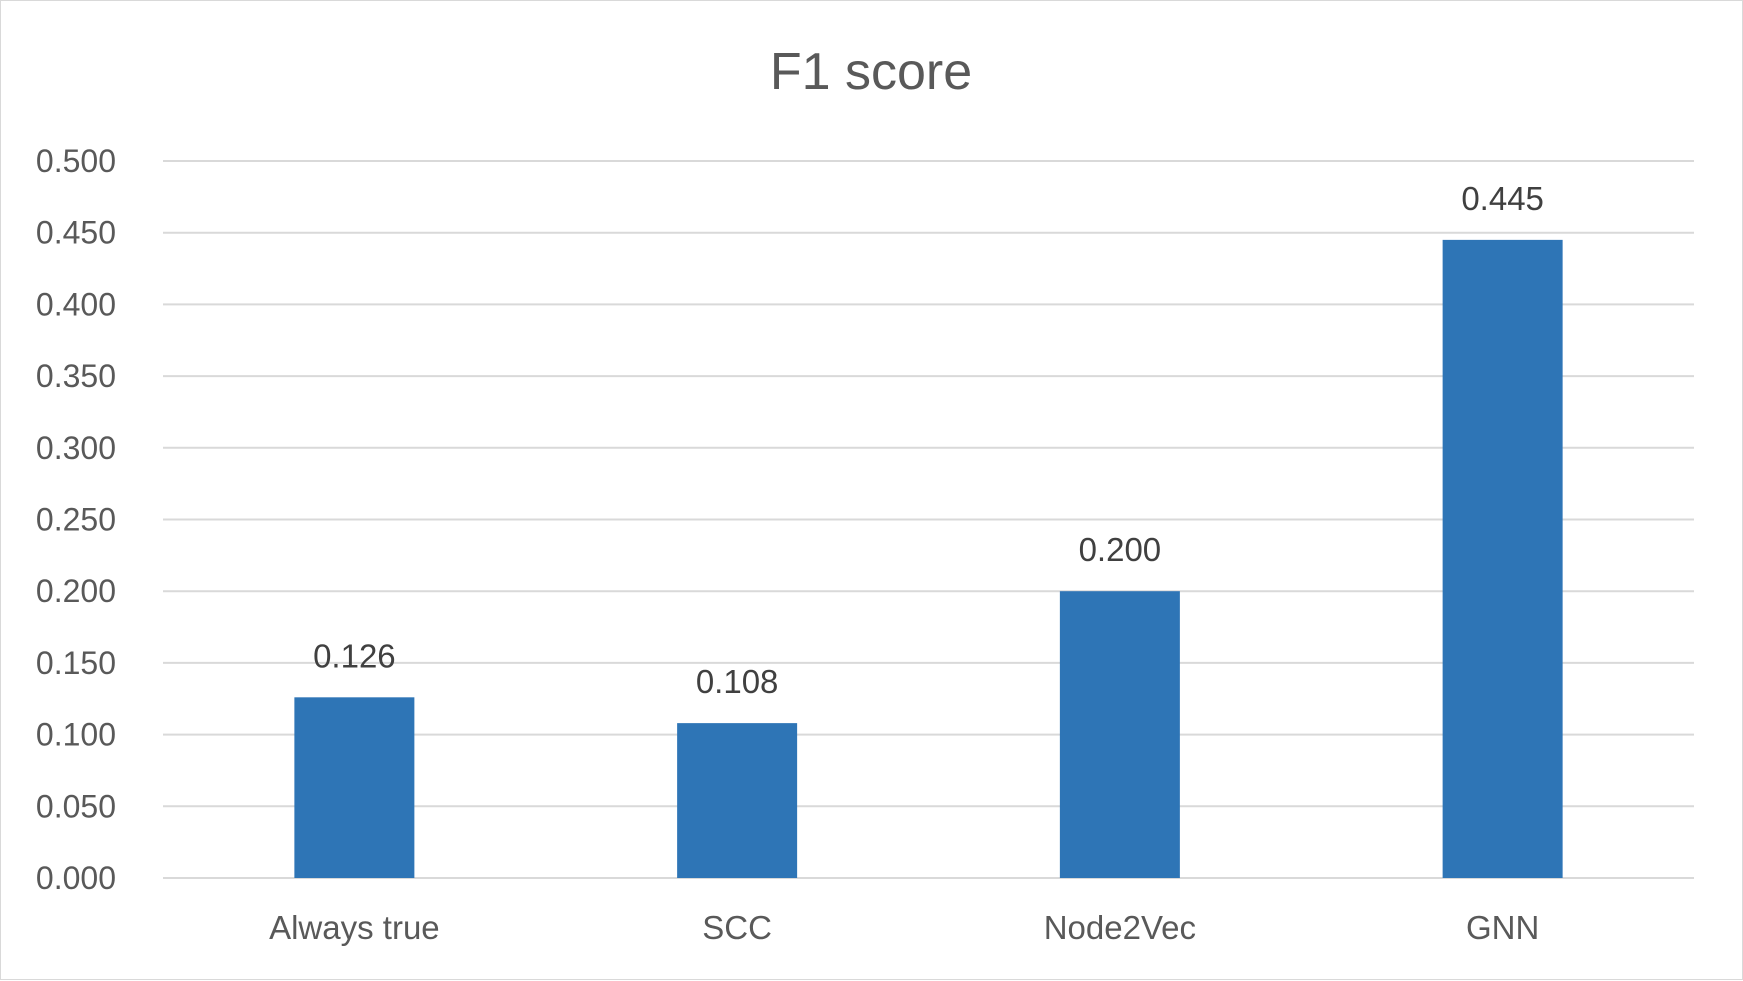  What do you see at coordinates (76, 376) in the screenshot?
I see `y-tick-label: 0.350` at bounding box center [76, 376].